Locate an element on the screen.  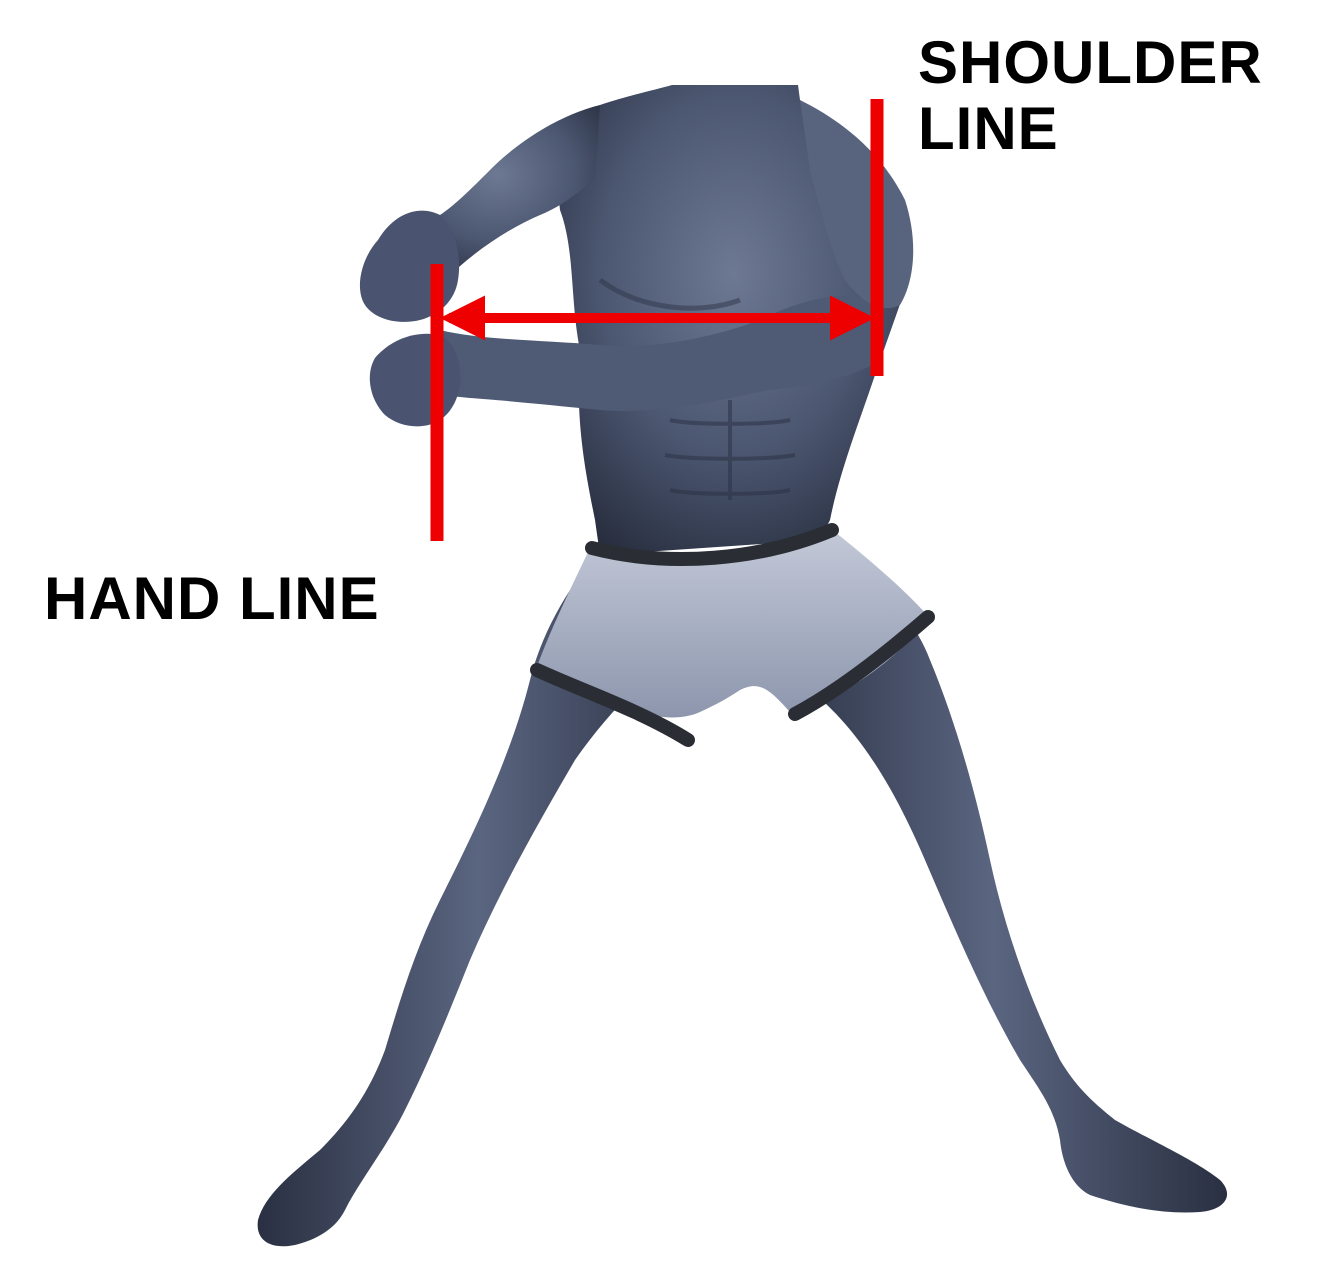
upper-fist is located at coordinates (409, 266).